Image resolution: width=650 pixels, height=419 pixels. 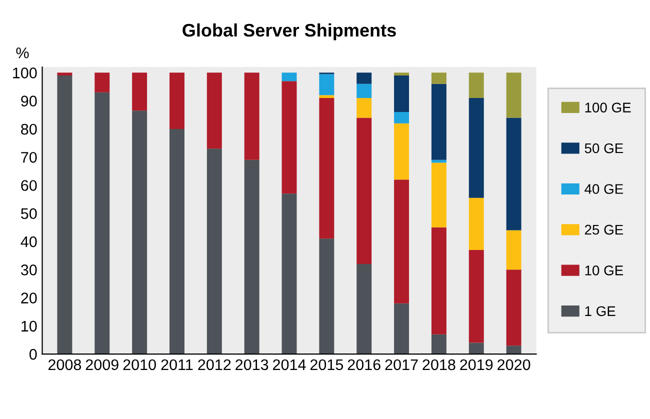 What do you see at coordinates (29, 214) in the screenshot?
I see `y-tick-label: 50` at bounding box center [29, 214].